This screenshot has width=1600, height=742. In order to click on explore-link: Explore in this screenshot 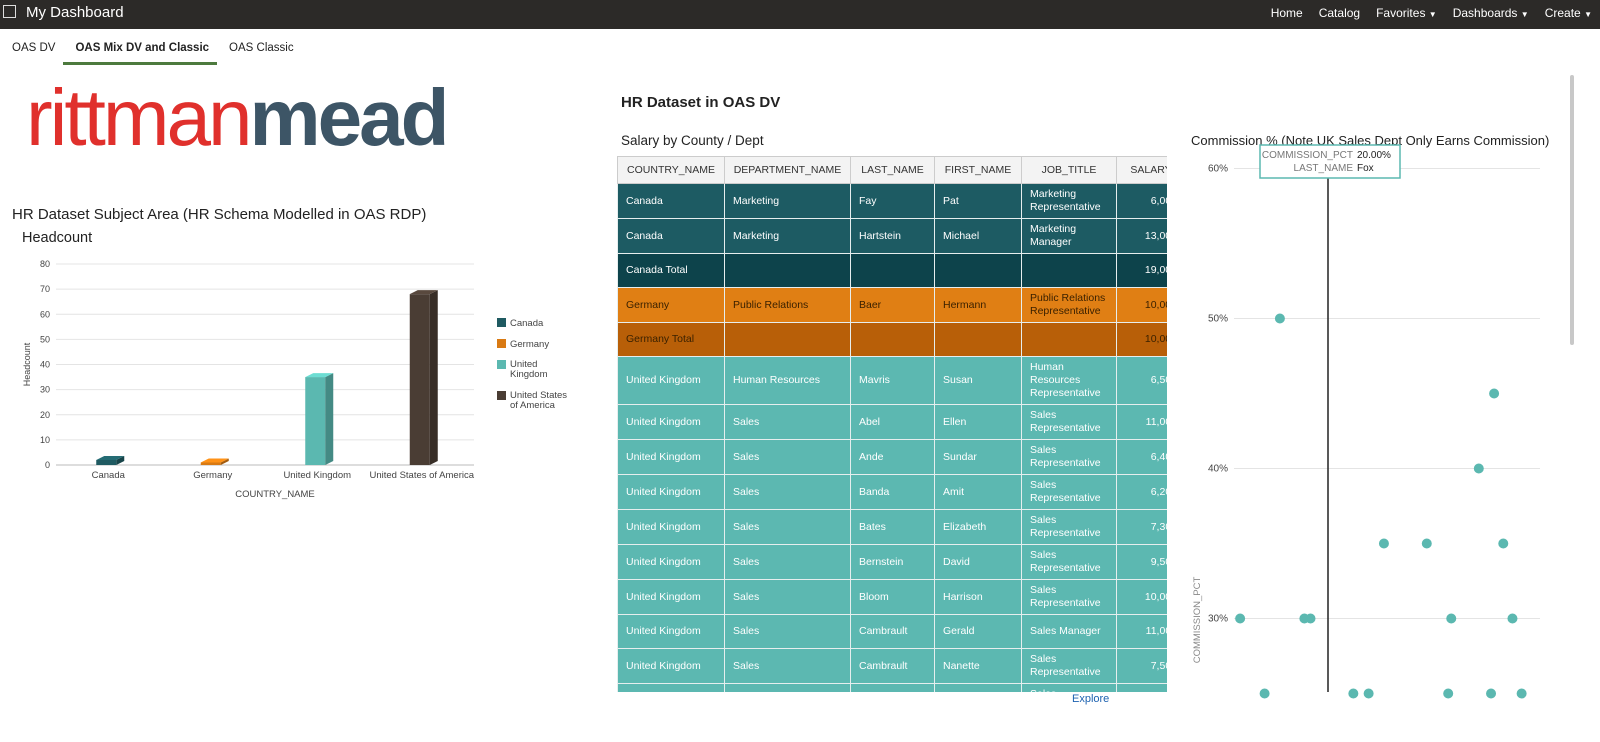, I will do `click(1091, 699)`.